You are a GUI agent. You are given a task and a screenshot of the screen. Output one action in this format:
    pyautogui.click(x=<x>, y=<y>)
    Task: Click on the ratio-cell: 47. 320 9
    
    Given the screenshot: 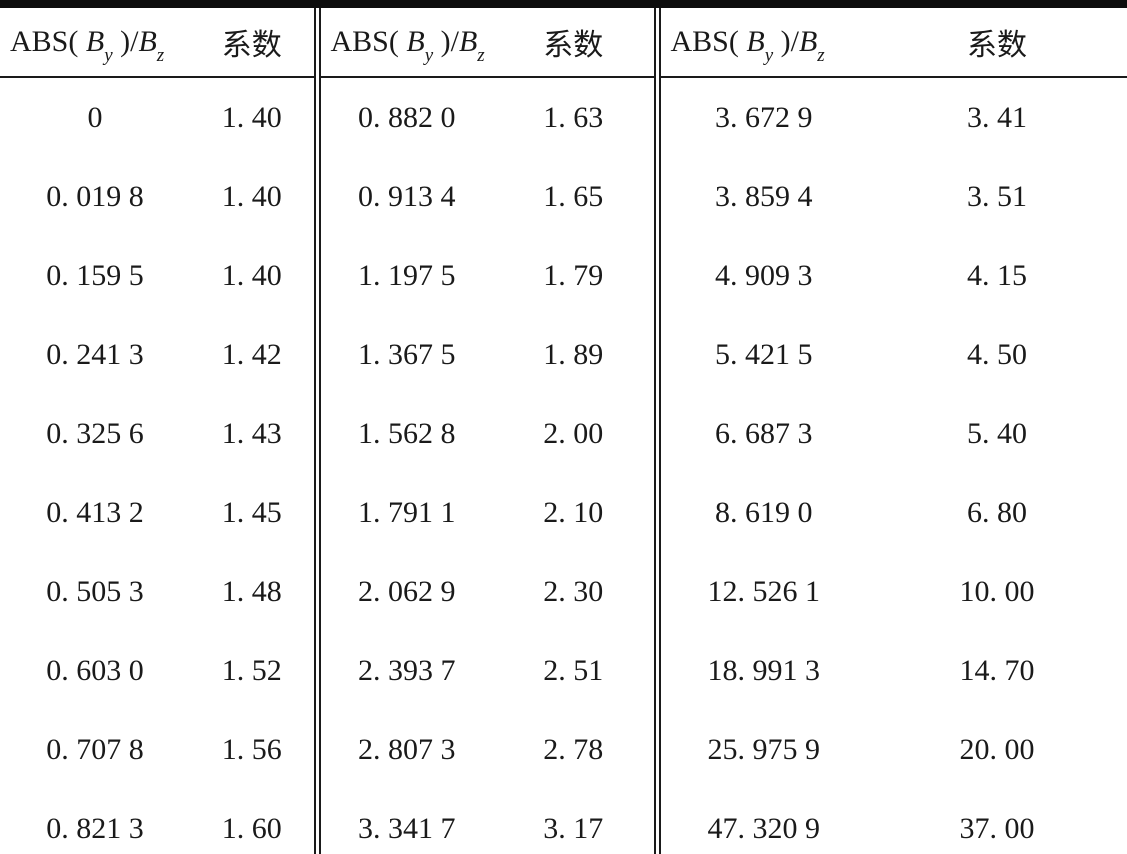 What is the action you would take?
    pyautogui.click(x=760, y=821)
    